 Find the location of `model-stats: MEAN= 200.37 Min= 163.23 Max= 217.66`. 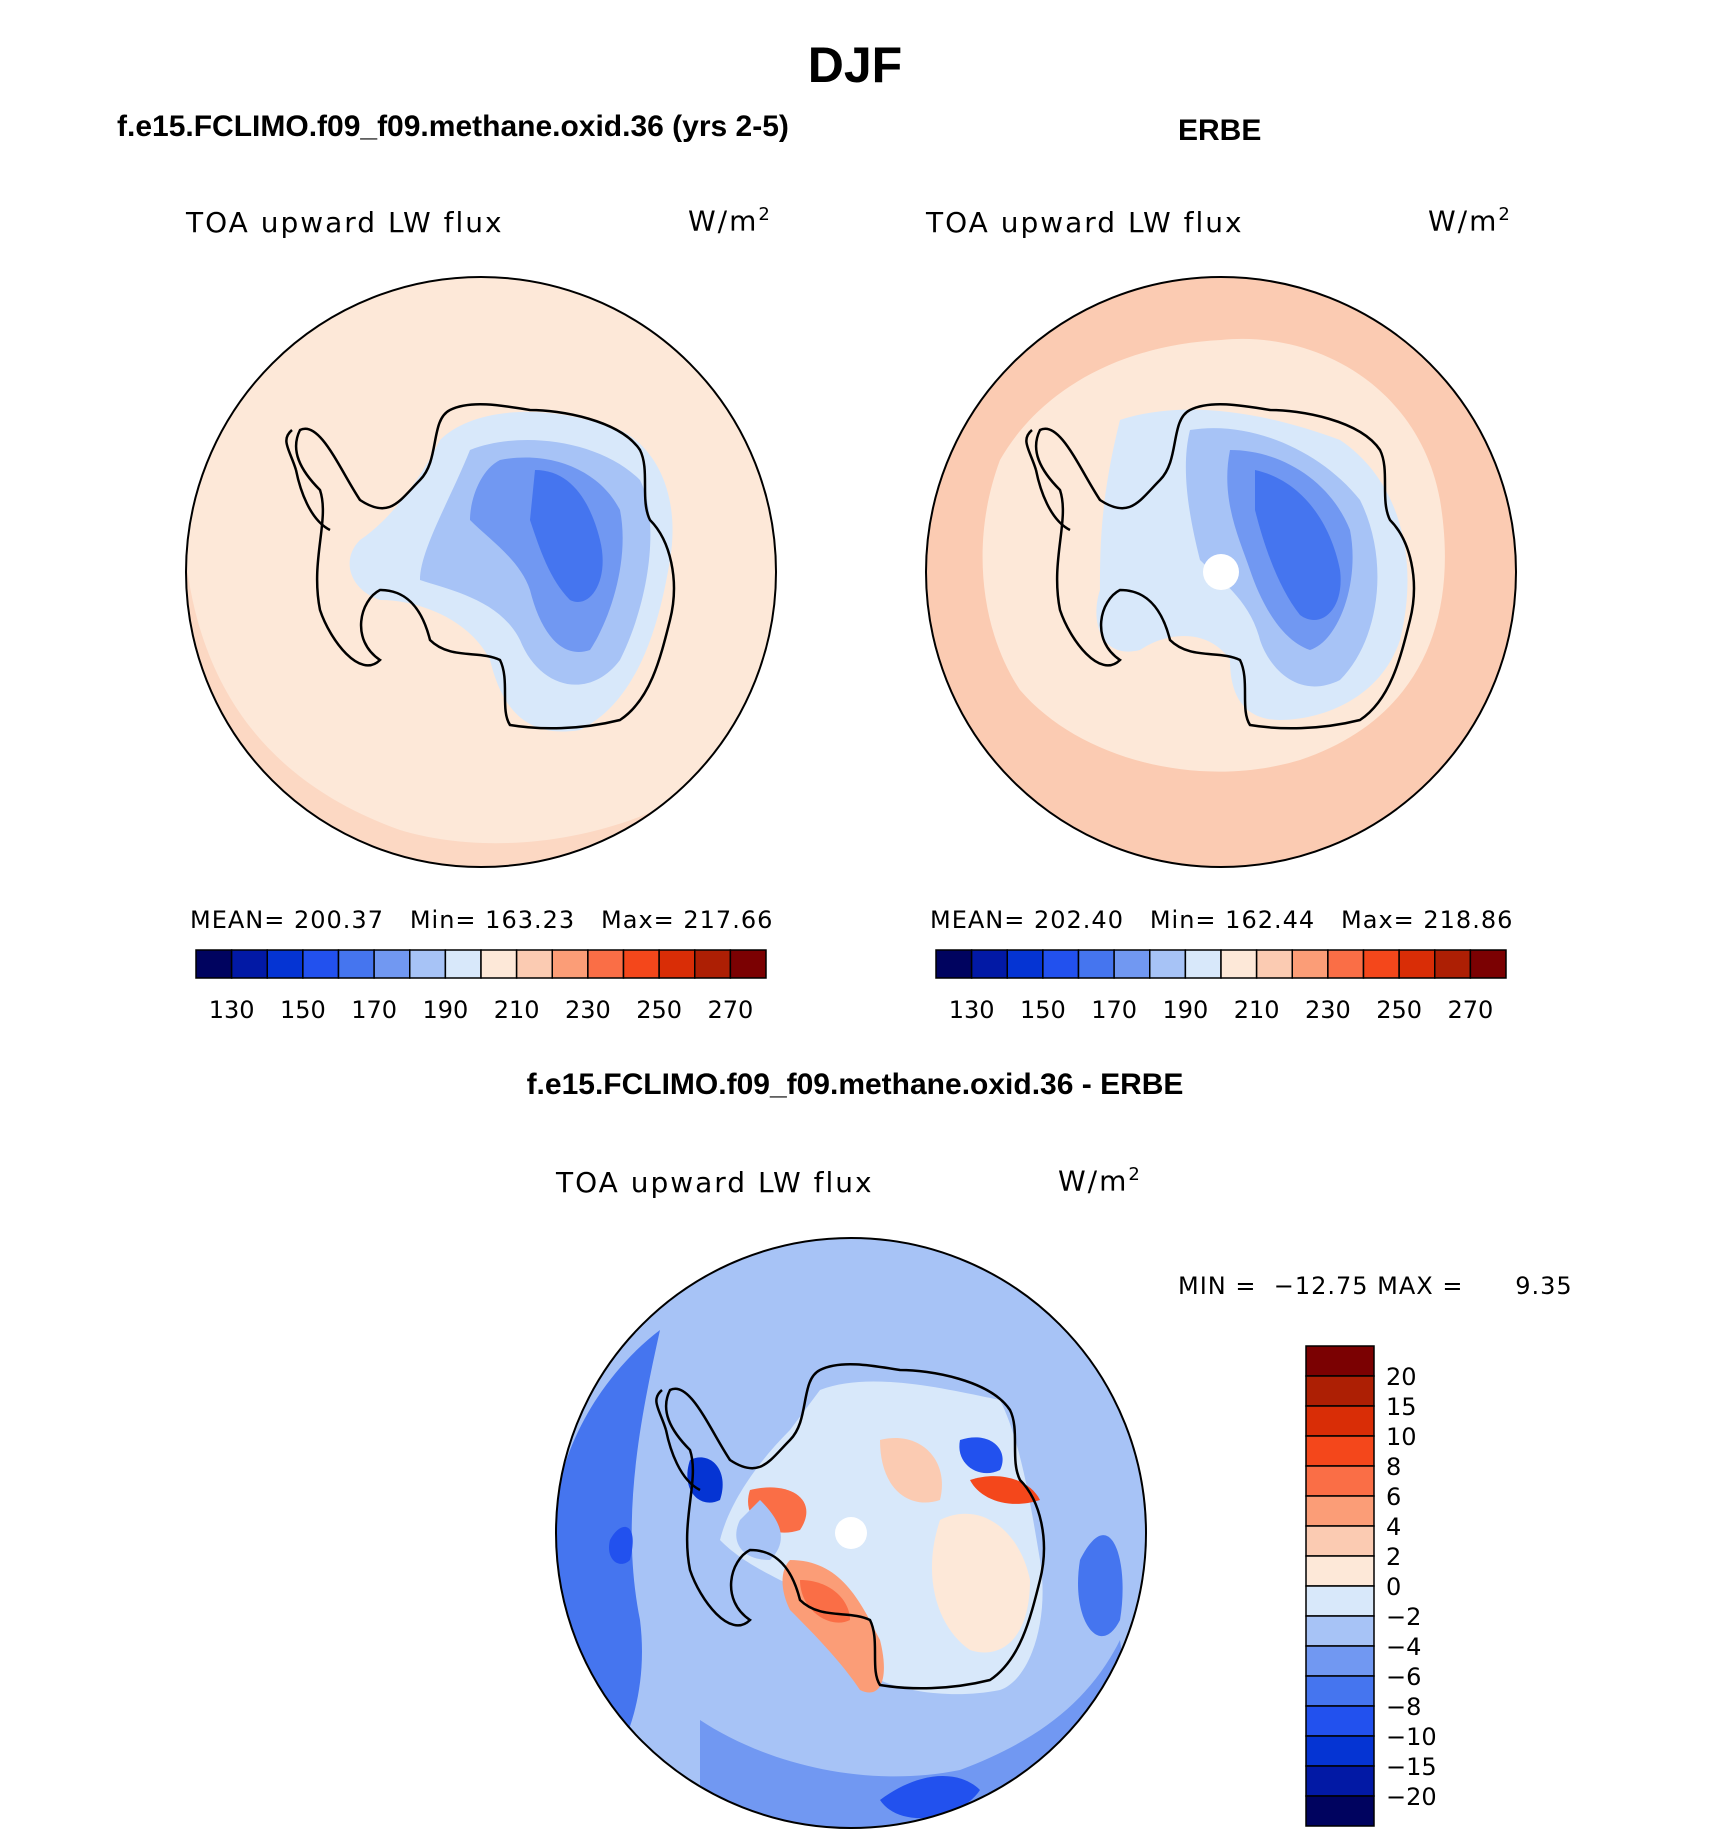

model-stats: MEAN= 200.37 Min= 163.23 Max= 217.66 is located at coordinates (482, 920).